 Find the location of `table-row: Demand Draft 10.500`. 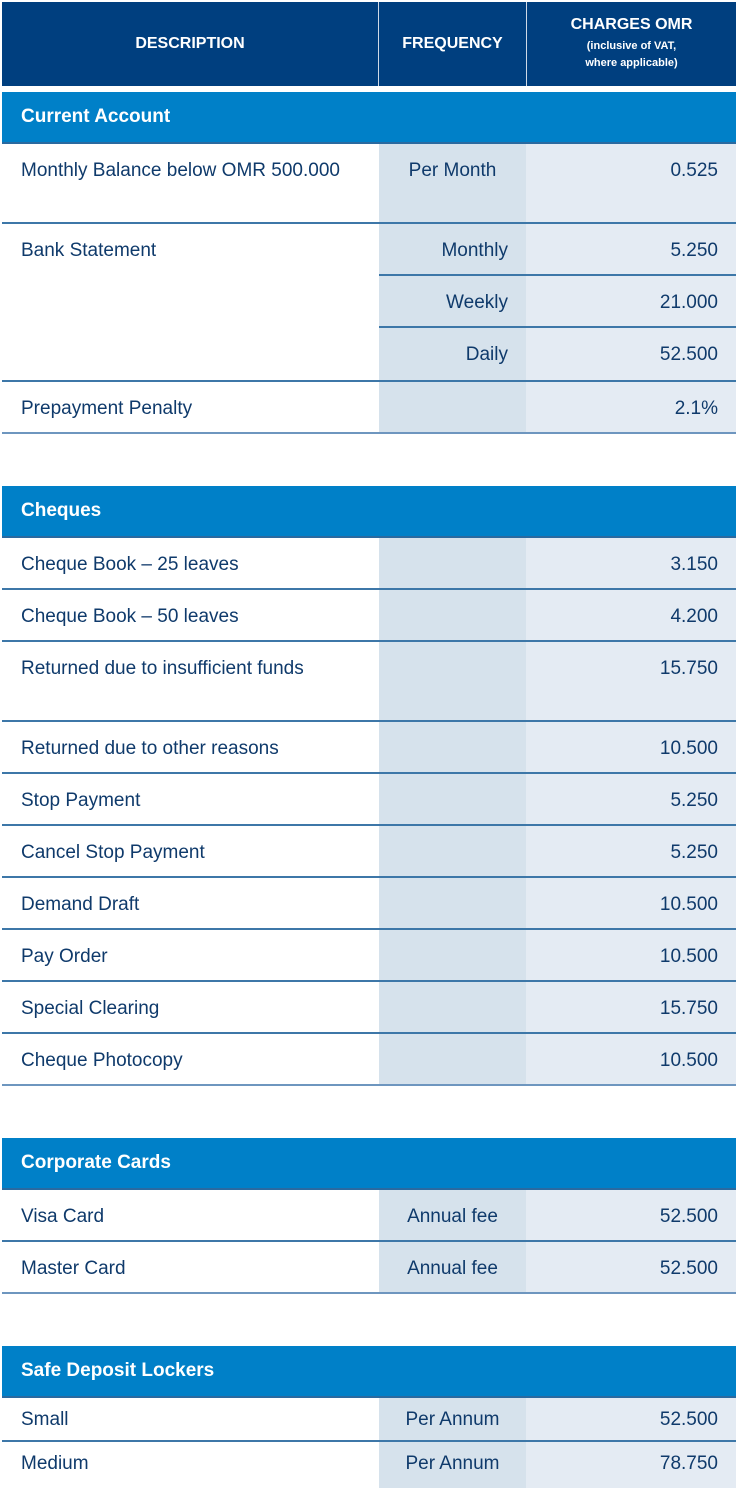

table-row: Demand Draft 10.500 is located at coordinates (369, 904).